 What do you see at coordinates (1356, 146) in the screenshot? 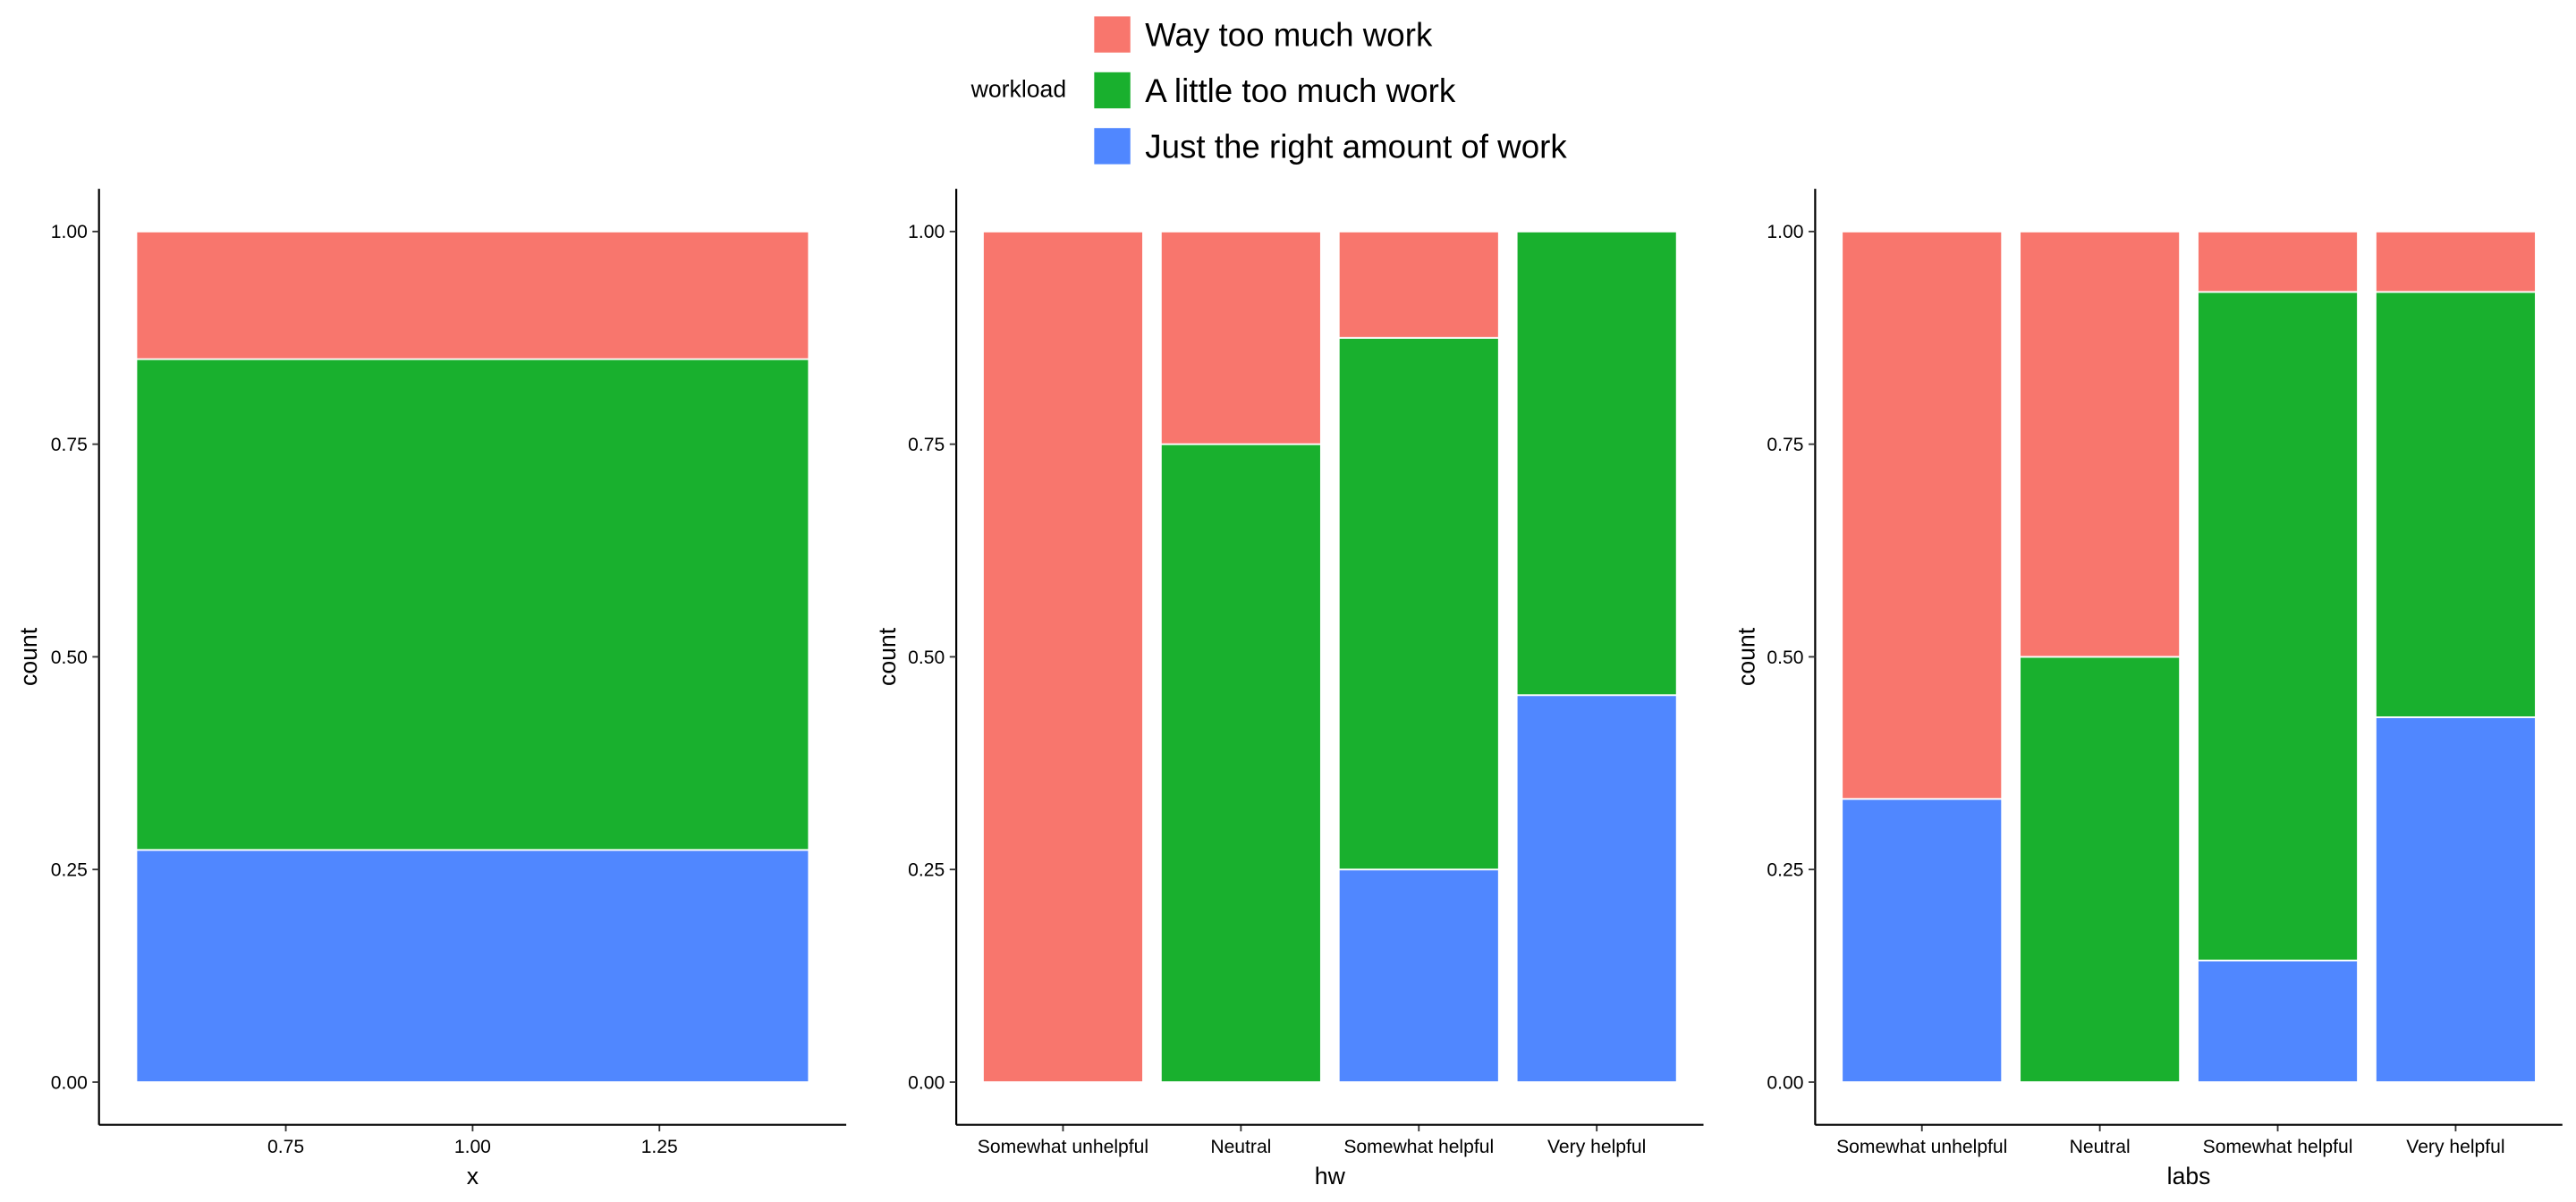
I see `legend-label-just-right: Just the right amount of work` at bounding box center [1356, 146].